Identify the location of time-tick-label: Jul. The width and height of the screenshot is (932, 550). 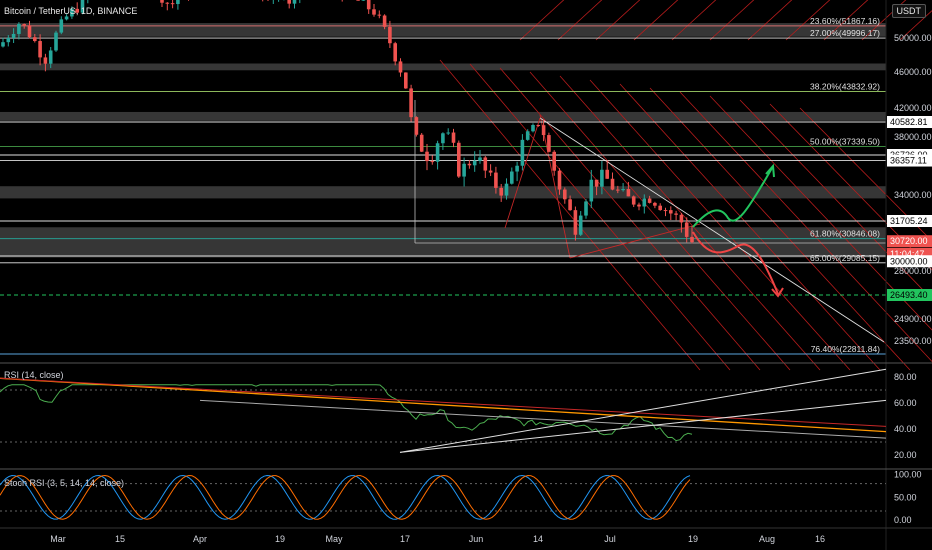
(610, 539).